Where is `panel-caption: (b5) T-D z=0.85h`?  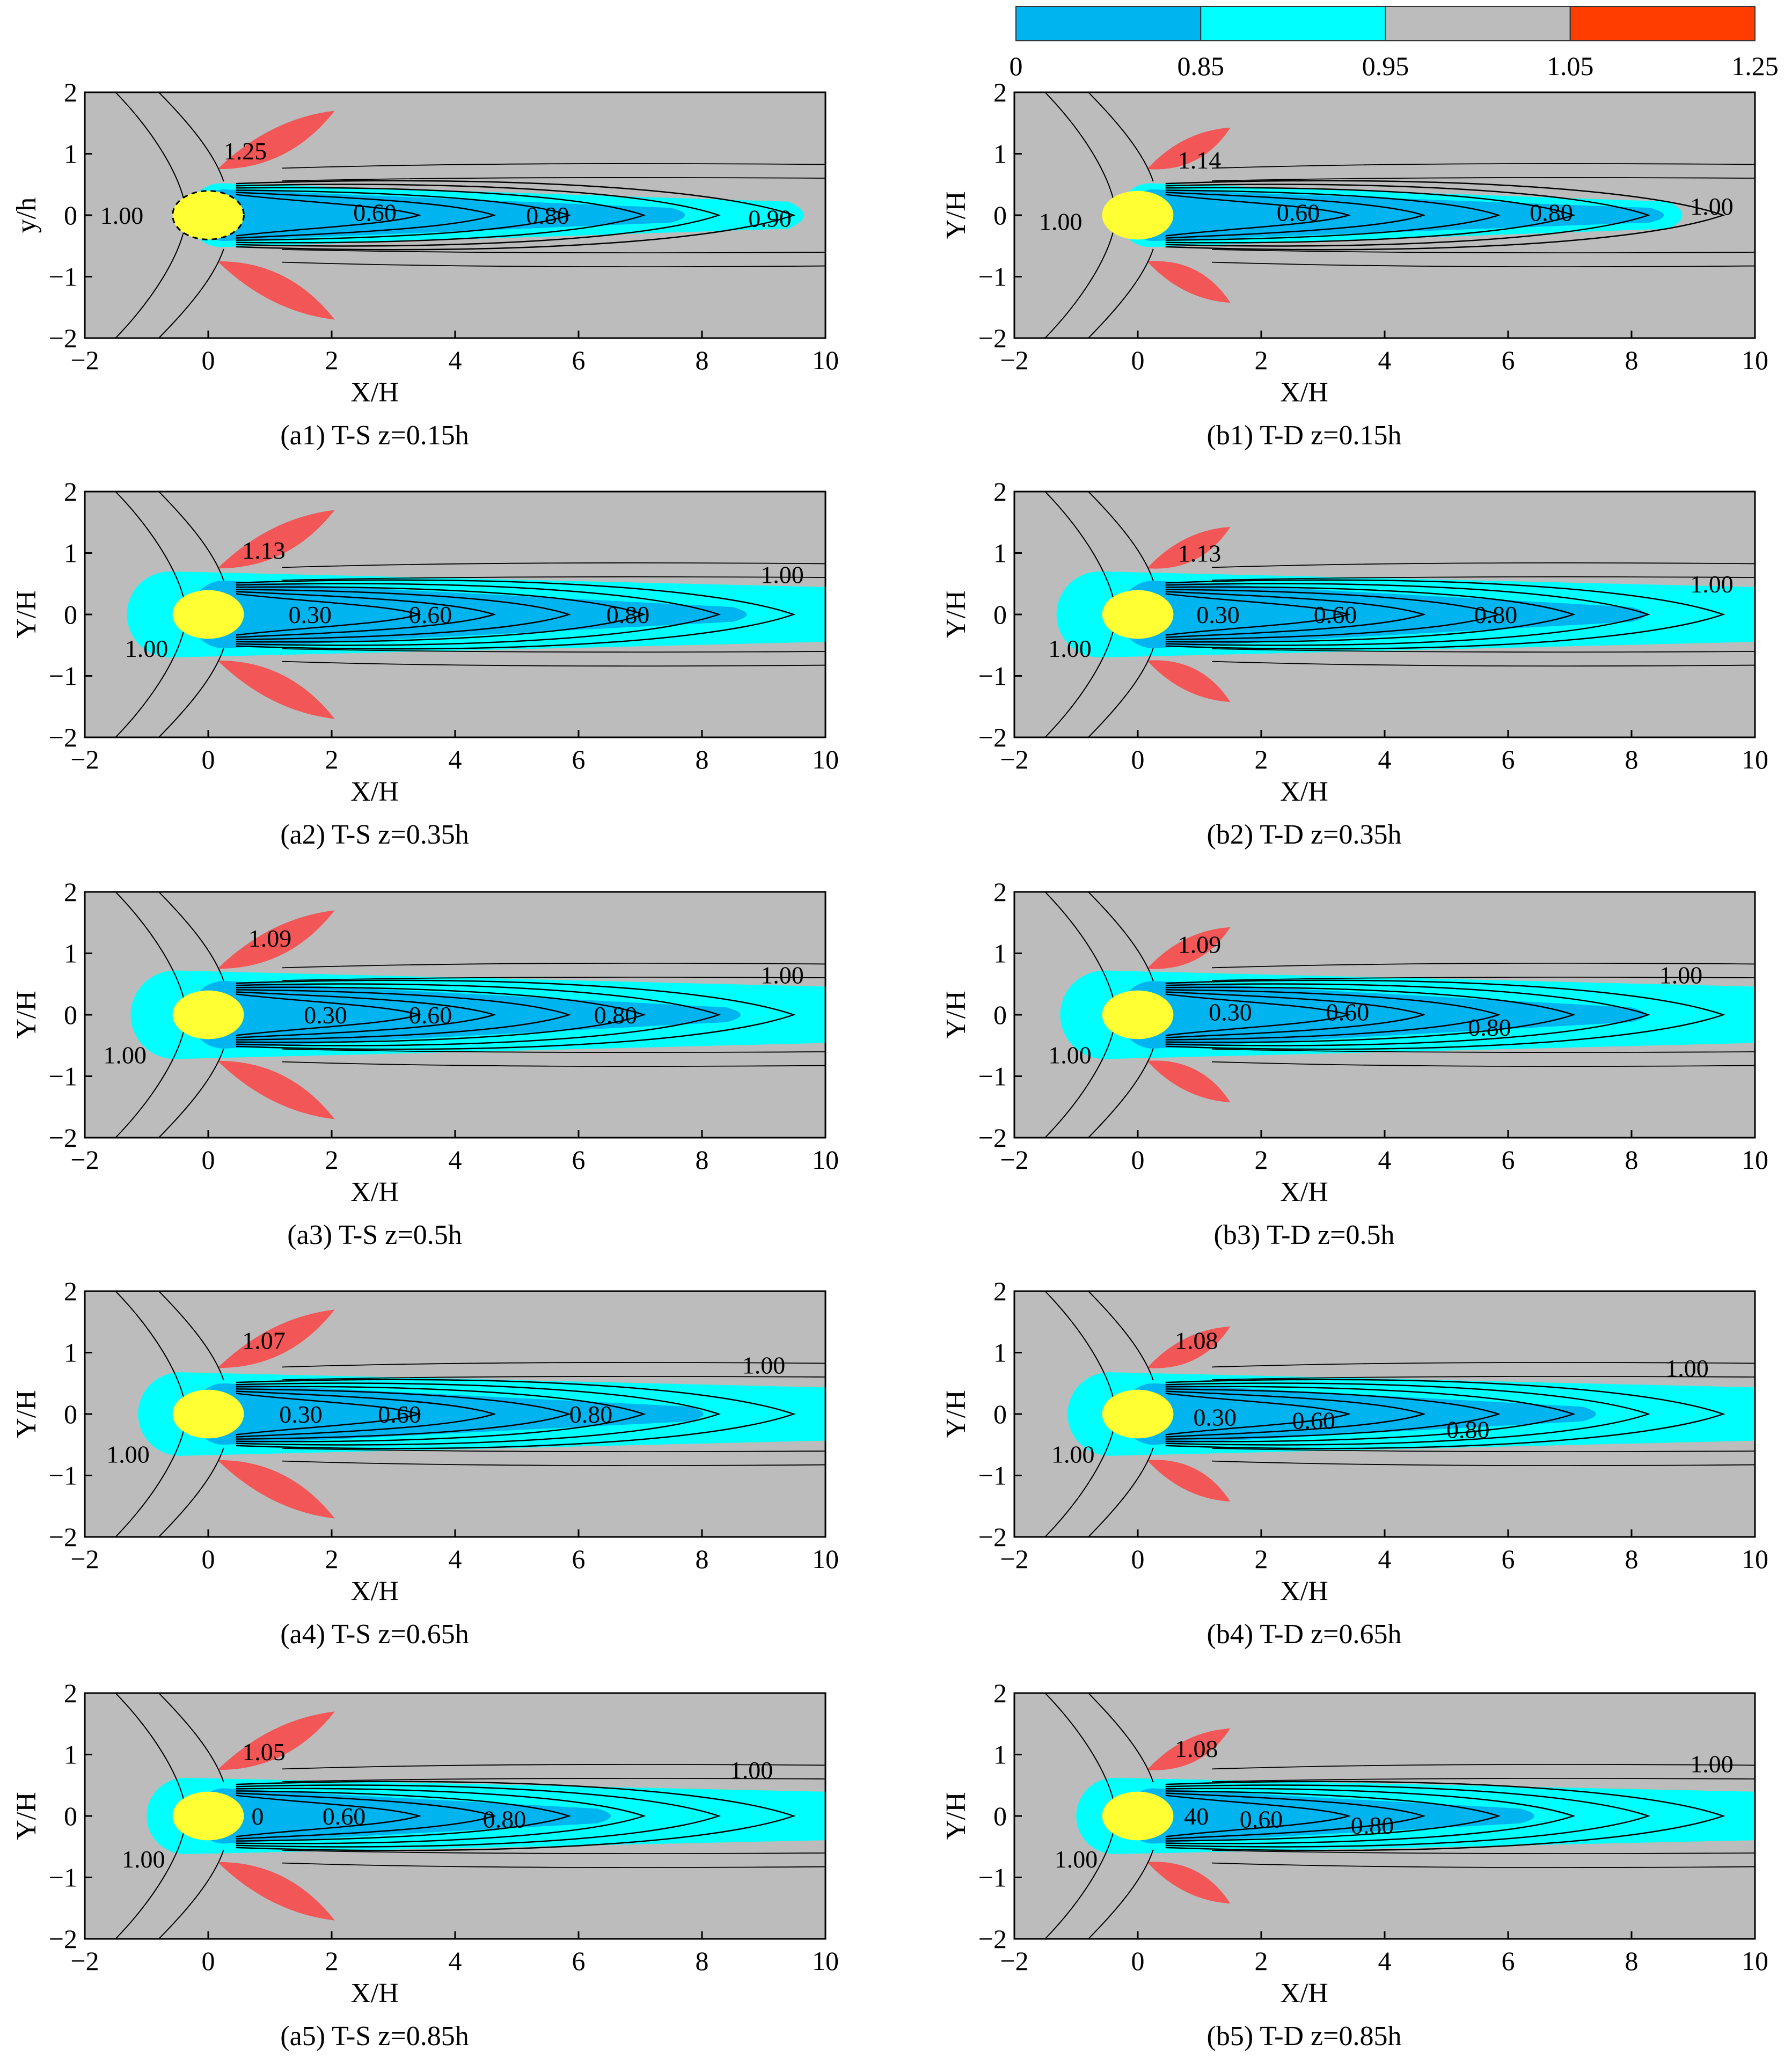
panel-caption: (b5) T-D z=0.85h is located at coordinates (1304, 2037).